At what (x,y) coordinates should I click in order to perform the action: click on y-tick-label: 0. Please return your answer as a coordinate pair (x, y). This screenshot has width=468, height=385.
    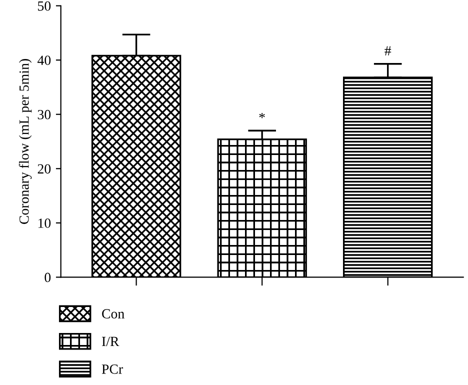
    Looking at the image, I should click on (47, 277).